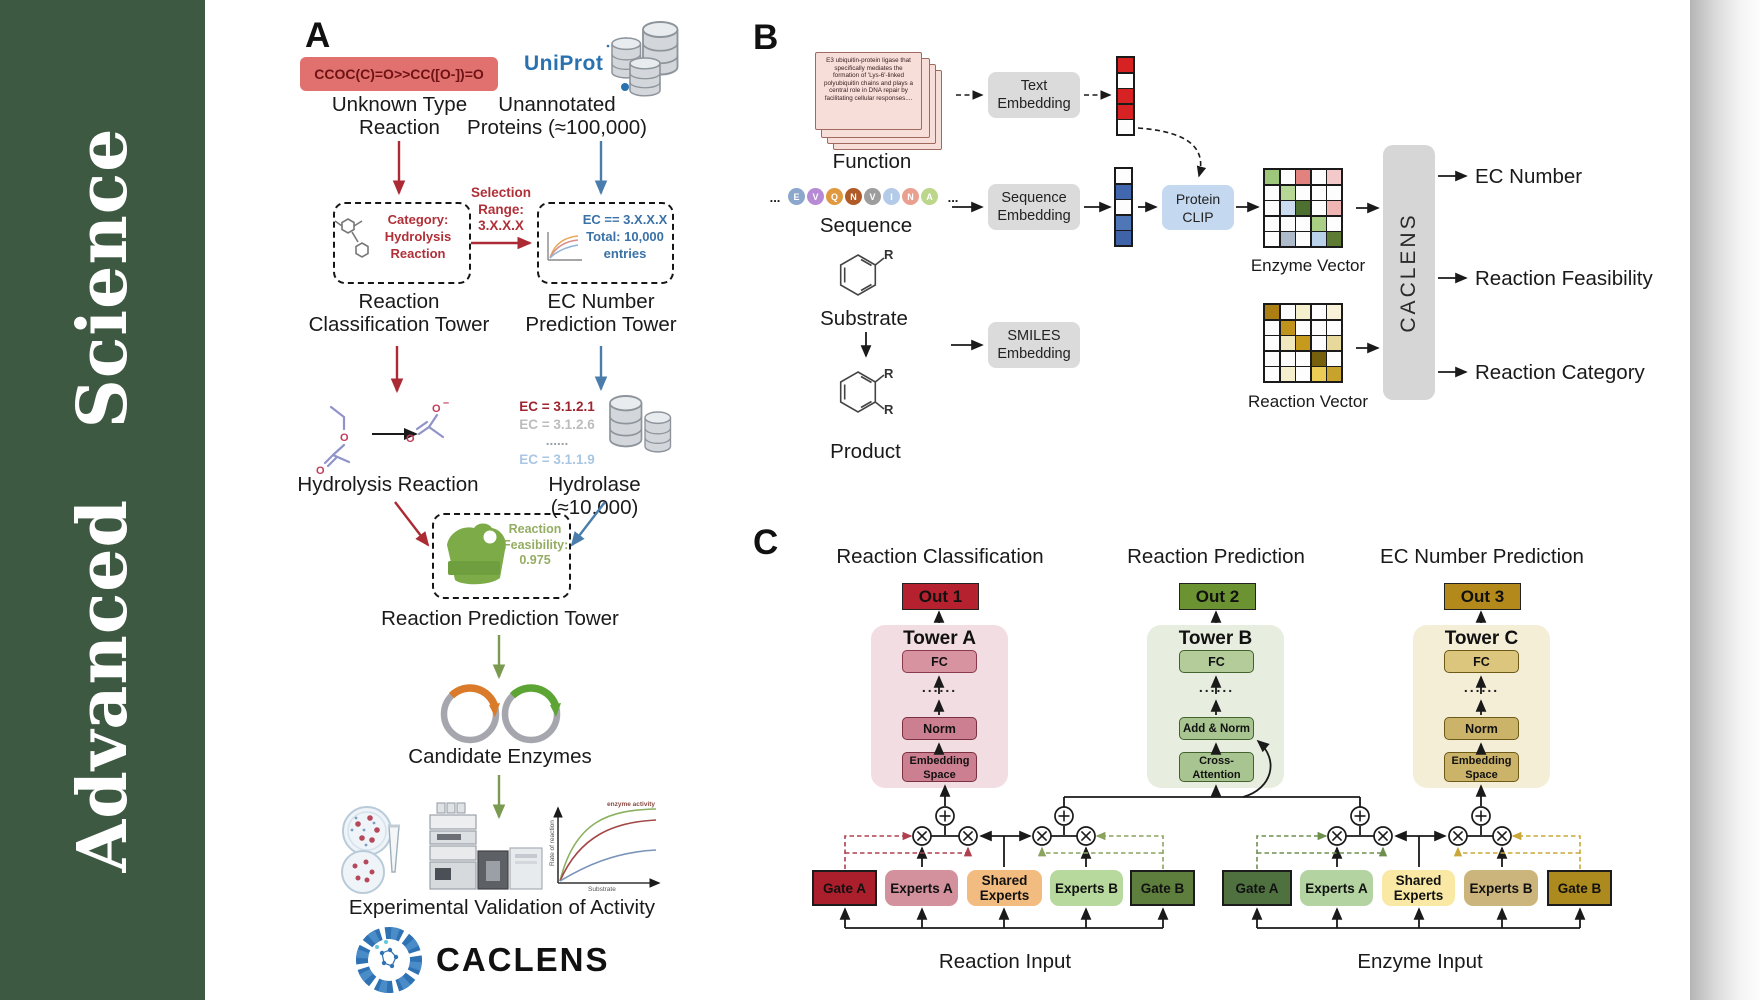 The image size is (1760, 1000). I want to click on reaction-feasibility-box, so click(501, 556).